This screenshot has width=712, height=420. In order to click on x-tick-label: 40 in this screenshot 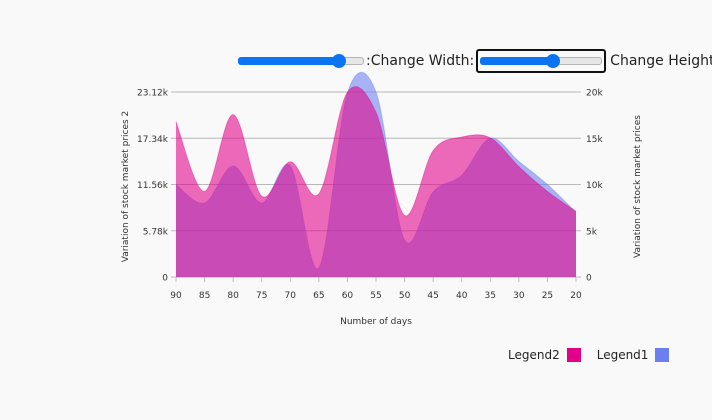, I will do `click(462, 296)`.